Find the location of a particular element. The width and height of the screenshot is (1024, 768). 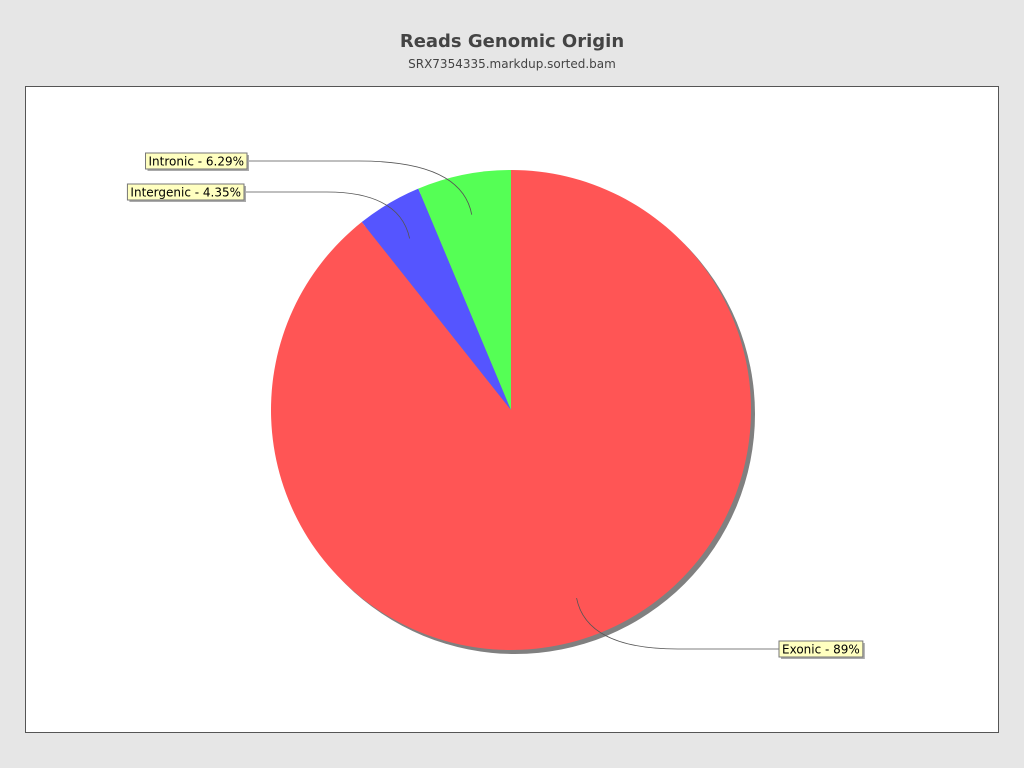

slice-label-intronic: Intronic - 6.29% is located at coordinates (196, 162).